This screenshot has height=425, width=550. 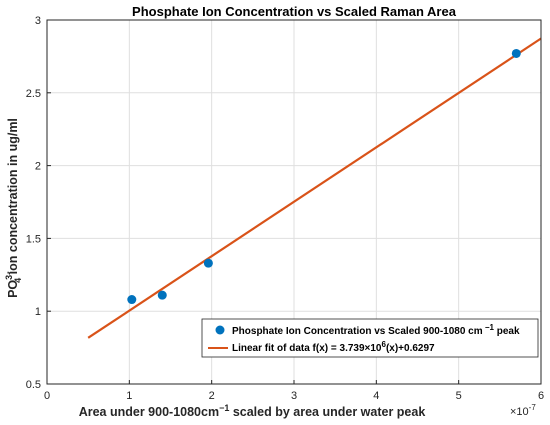 What do you see at coordinates (410, 348) in the screenshot?
I see `legend-label-fit-rest: (x)+0.6297` at bounding box center [410, 348].